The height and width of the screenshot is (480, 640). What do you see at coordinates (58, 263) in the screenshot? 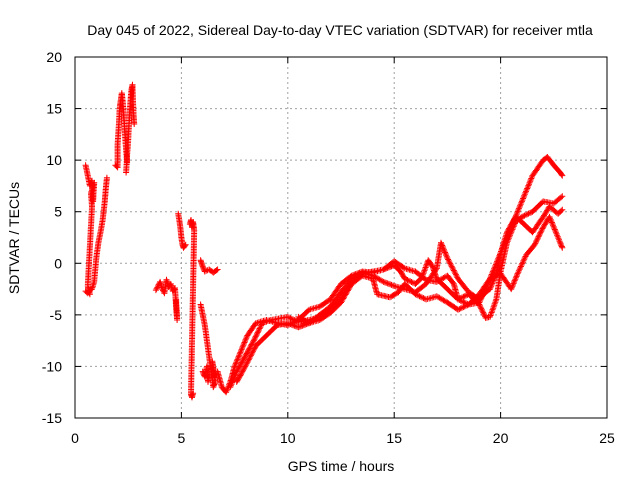
I see `y-tick-label: 0` at bounding box center [58, 263].